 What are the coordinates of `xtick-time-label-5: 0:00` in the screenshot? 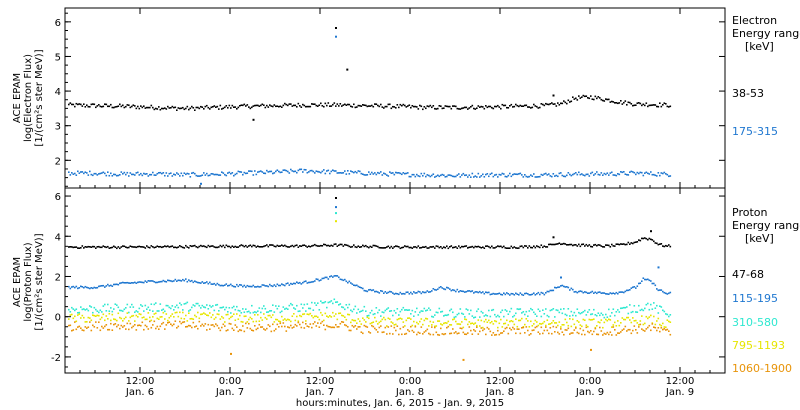 It's located at (590, 381).